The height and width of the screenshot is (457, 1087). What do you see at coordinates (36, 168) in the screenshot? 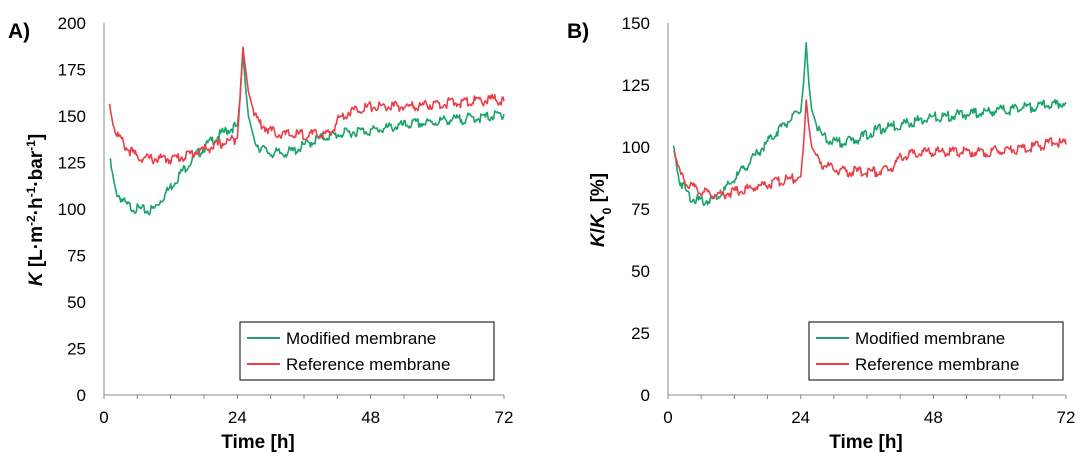
I see `y-label-part3: ·bar` at bounding box center [36, 168].